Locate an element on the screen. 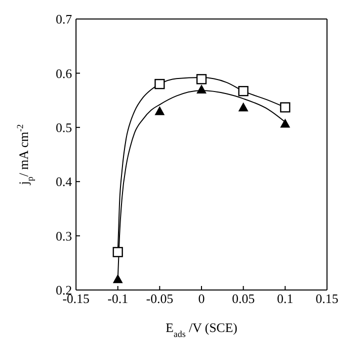 This screenshot has width=344, height=354. x-tick-label: 0.15 is located at coordinates (327, 298).